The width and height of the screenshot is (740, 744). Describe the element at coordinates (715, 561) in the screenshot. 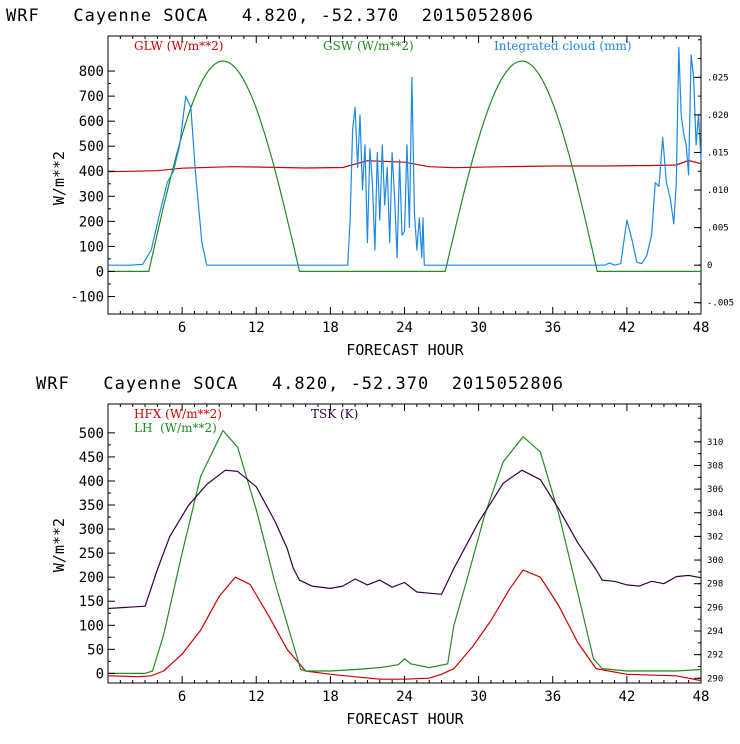

I see `right-tick-label: 300` at that location.